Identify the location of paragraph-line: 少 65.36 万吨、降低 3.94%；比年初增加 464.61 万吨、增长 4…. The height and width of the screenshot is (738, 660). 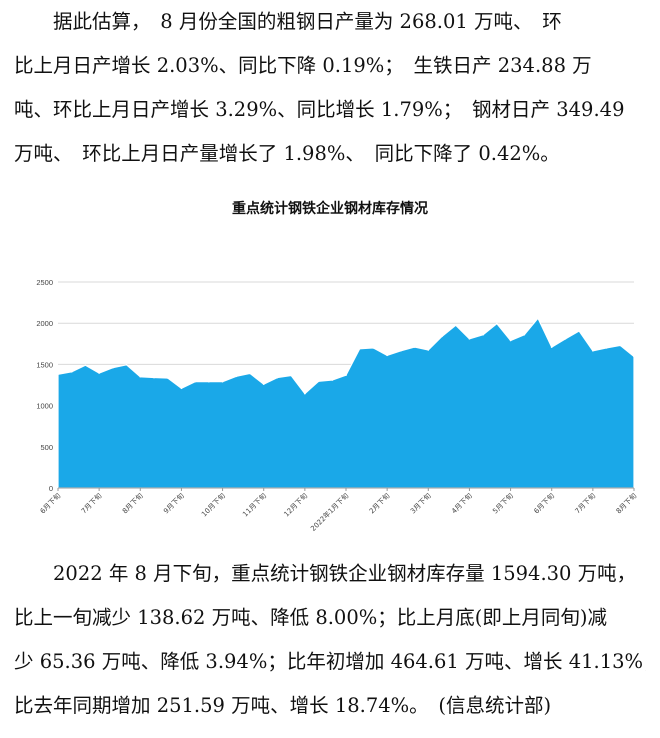
(330, 661).